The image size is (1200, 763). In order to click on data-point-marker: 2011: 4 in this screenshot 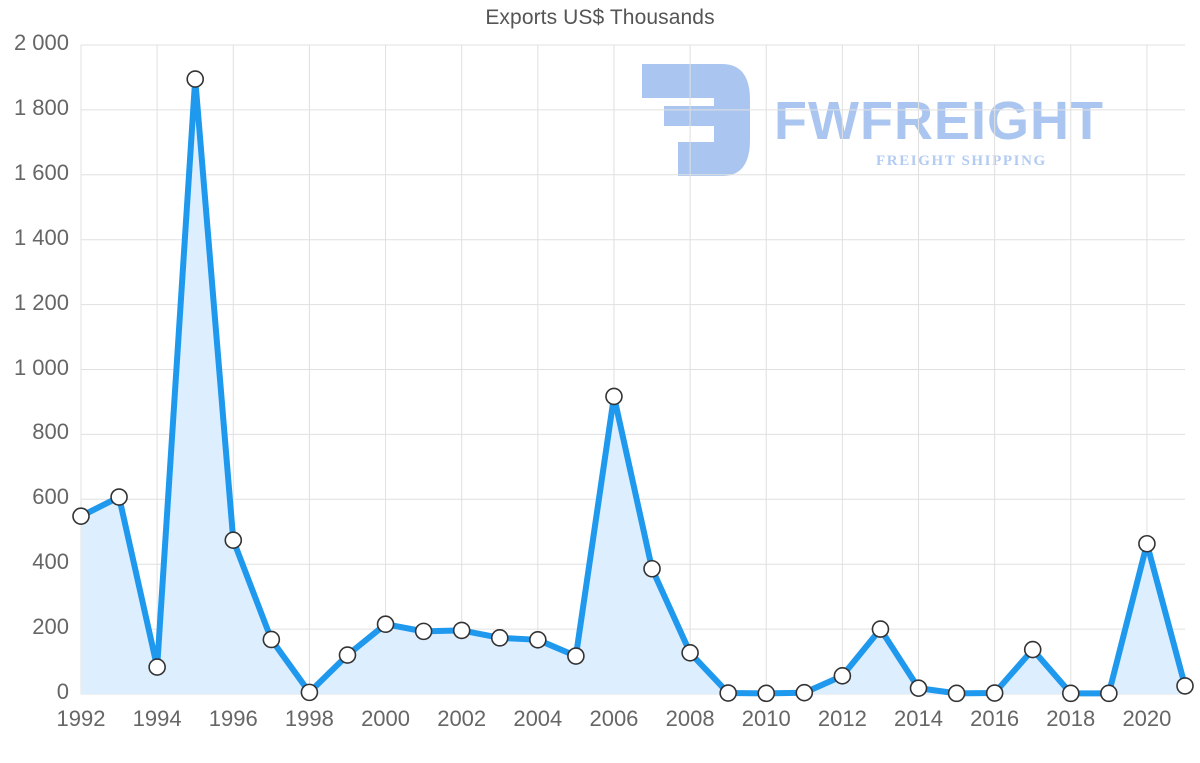, I will do `click(804, 692)`.